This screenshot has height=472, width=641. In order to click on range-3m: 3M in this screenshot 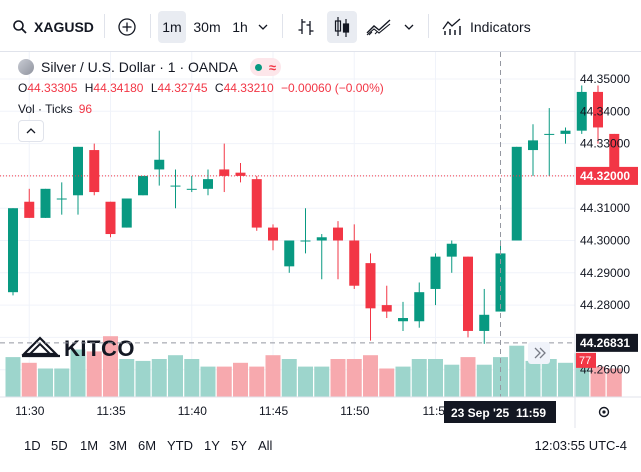, I will do `click(118, 445)`.